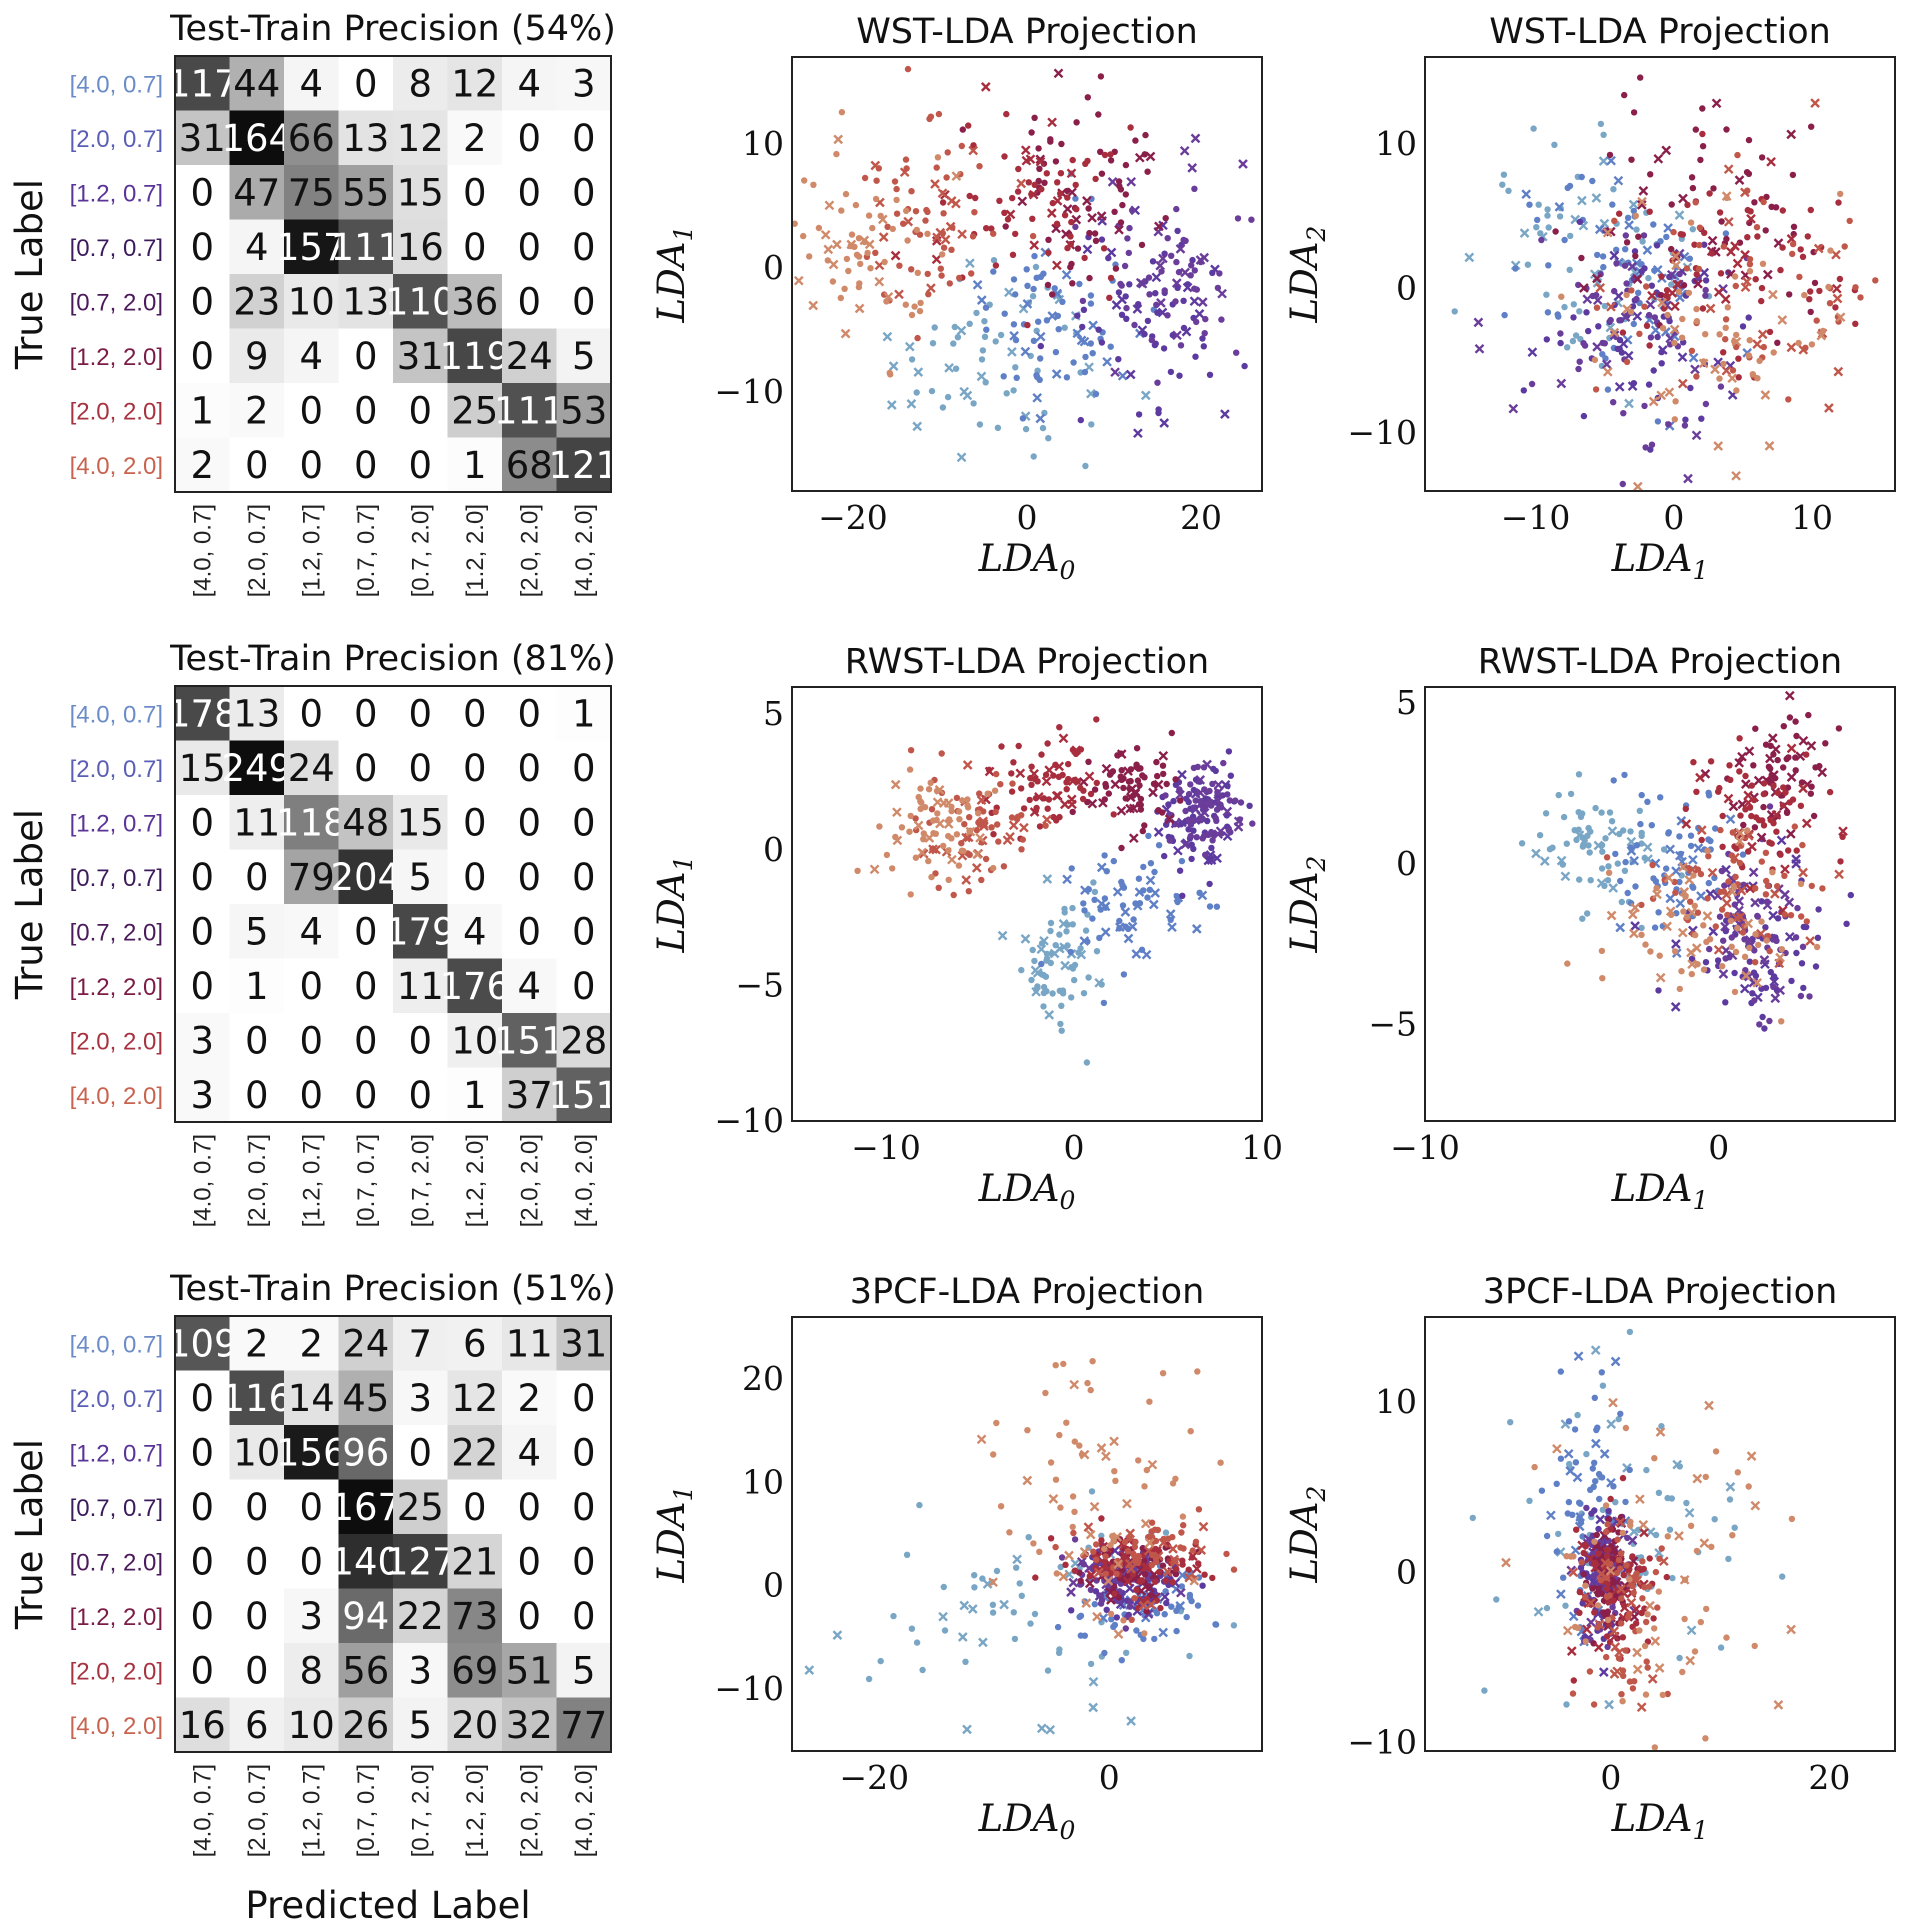 This screenshot has height=1931, width=1914. Describe the element at coordinates (311, 301) in the screenshot. I see `cell-value: 10` at that location.